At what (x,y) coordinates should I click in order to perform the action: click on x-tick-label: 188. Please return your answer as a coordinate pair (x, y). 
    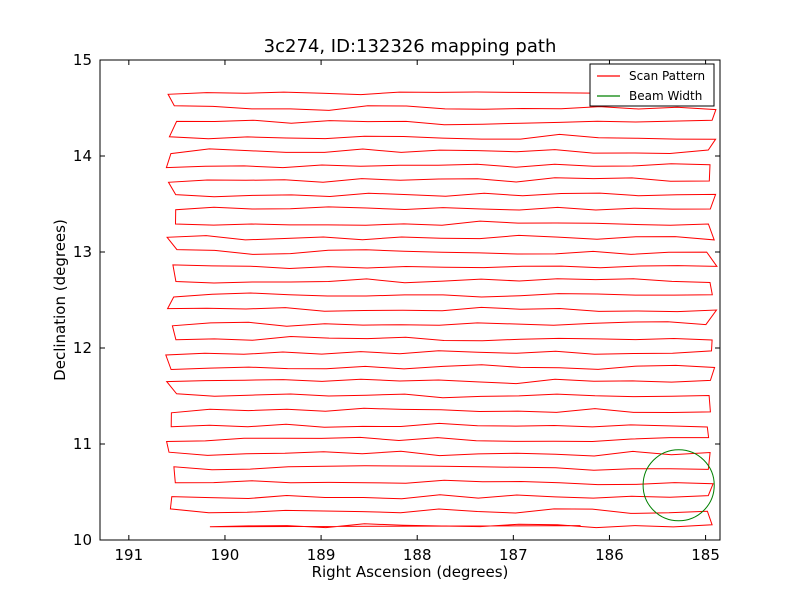
    Looking at the image, I should click on (417, 555).